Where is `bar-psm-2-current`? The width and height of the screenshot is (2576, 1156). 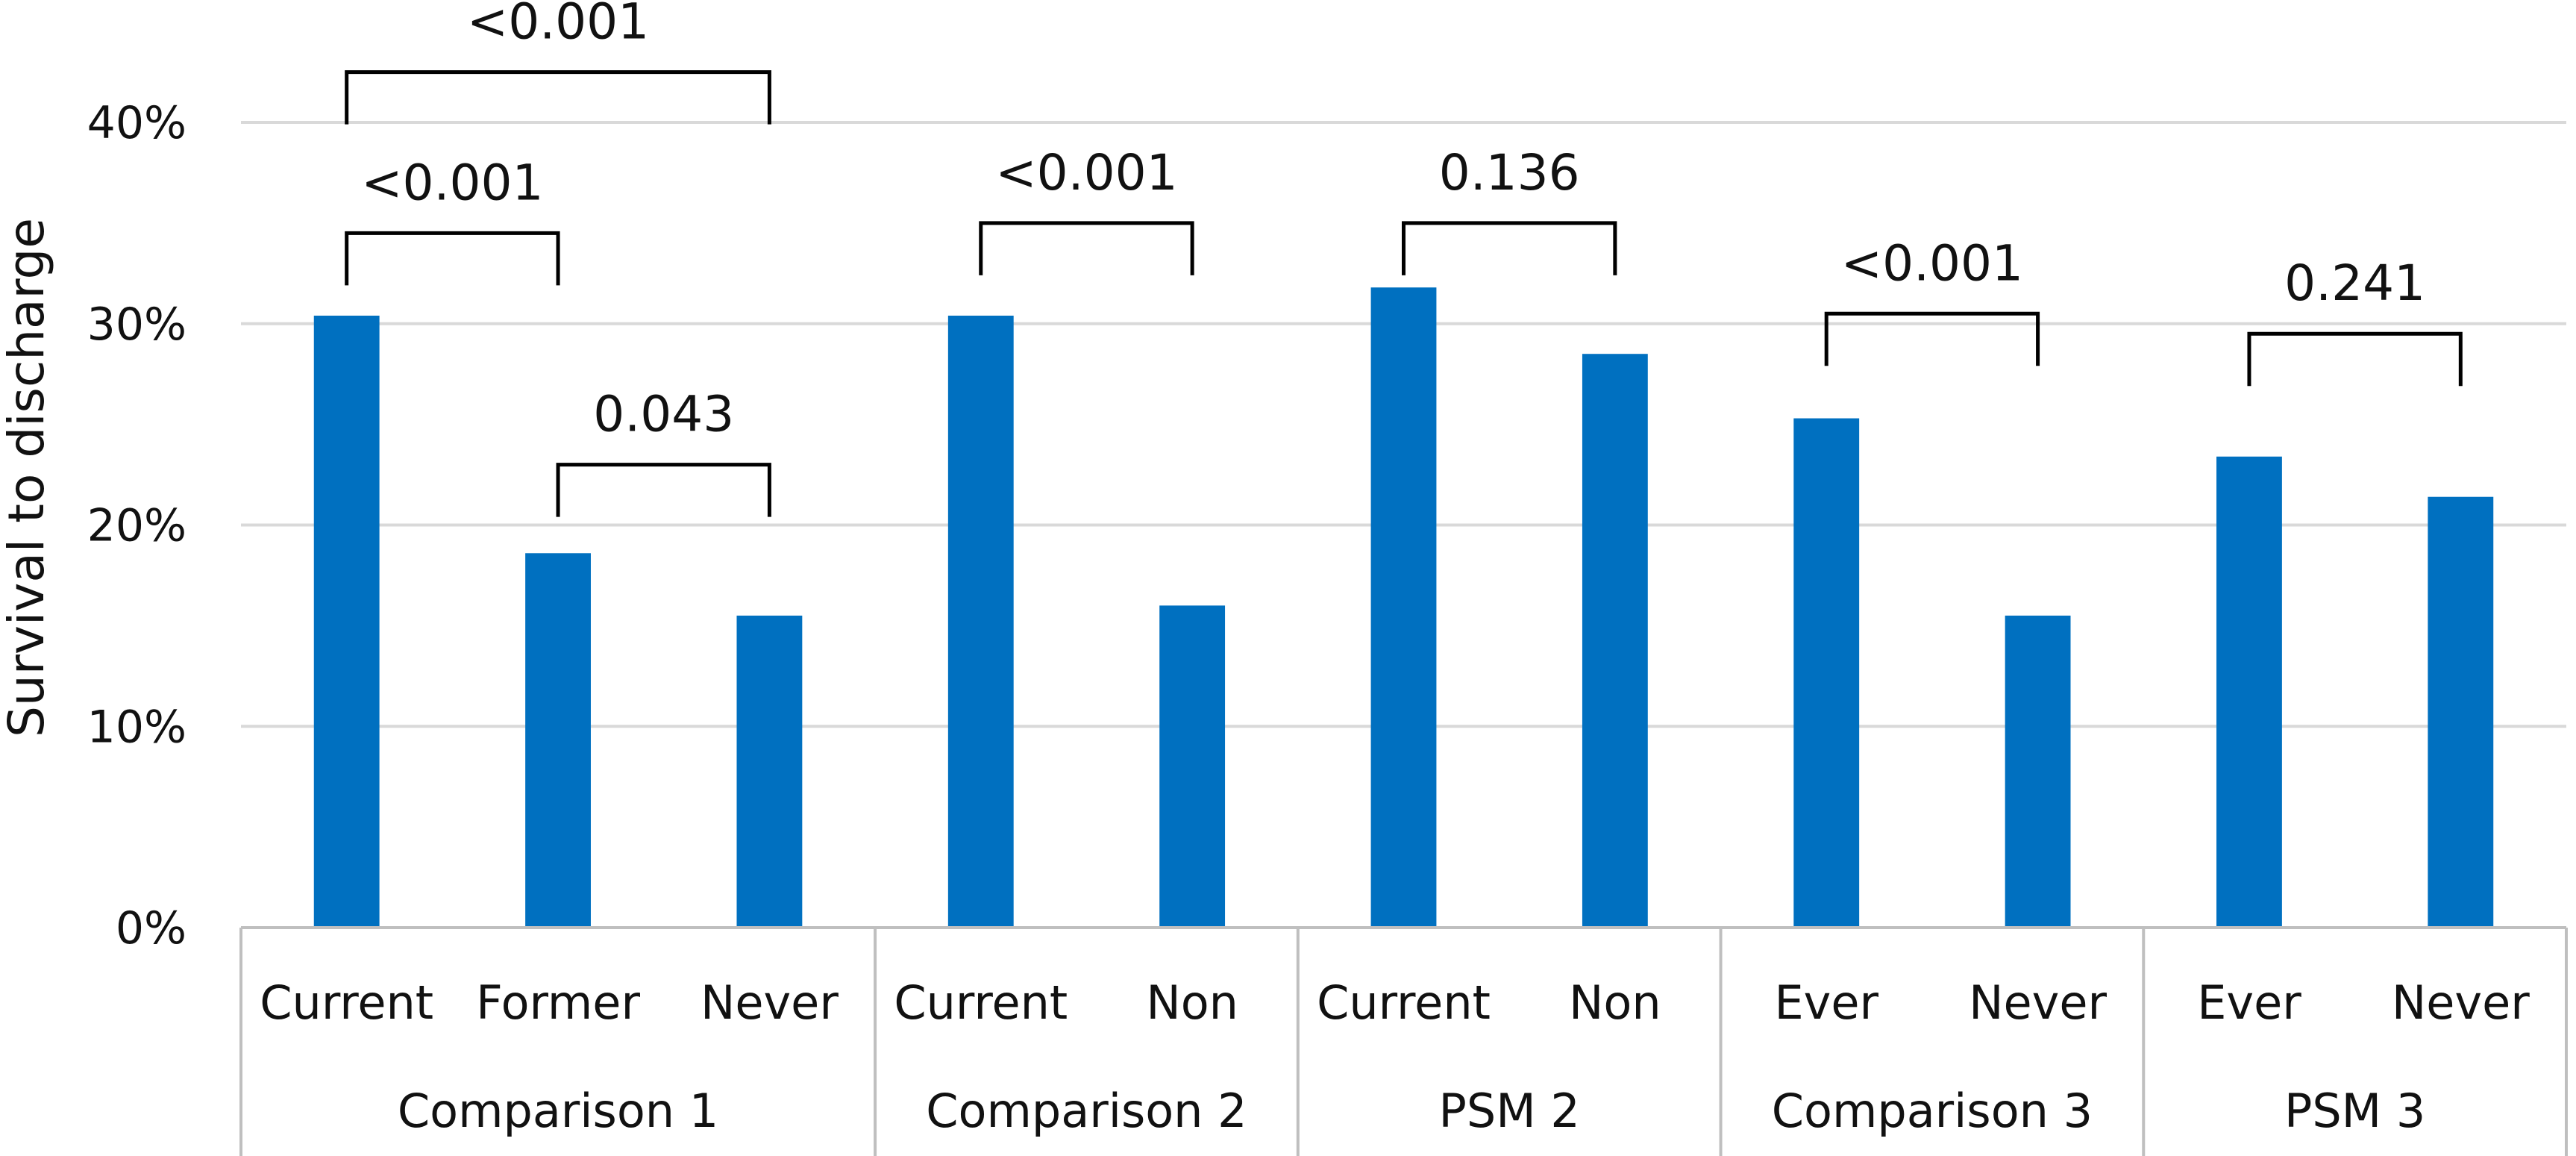
bar-psm-2-current is located at coordinates (1403, 607).